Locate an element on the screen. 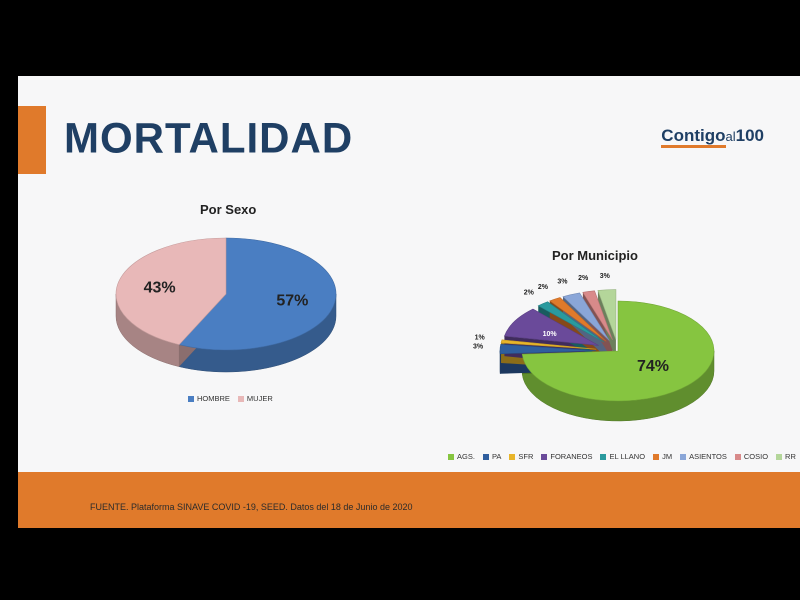 The image size is (800, 600). legend1-item-SFR: SFR is located at coordinates (521, 456).